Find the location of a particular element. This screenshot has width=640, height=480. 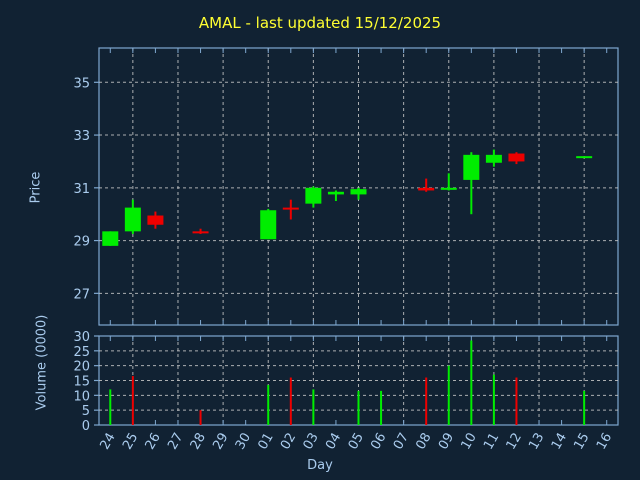

day-tick-label: 06 is located at coordinates (378, 442).